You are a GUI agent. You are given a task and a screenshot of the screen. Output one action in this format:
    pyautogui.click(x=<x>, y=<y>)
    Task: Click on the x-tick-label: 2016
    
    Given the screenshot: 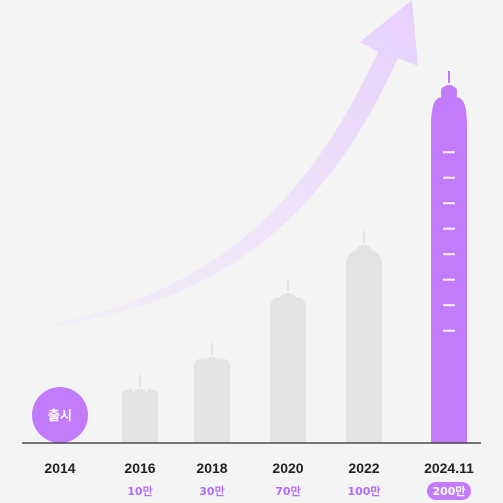 What is the action you would take?
    pyautogui.click(x=139, y=468)
    